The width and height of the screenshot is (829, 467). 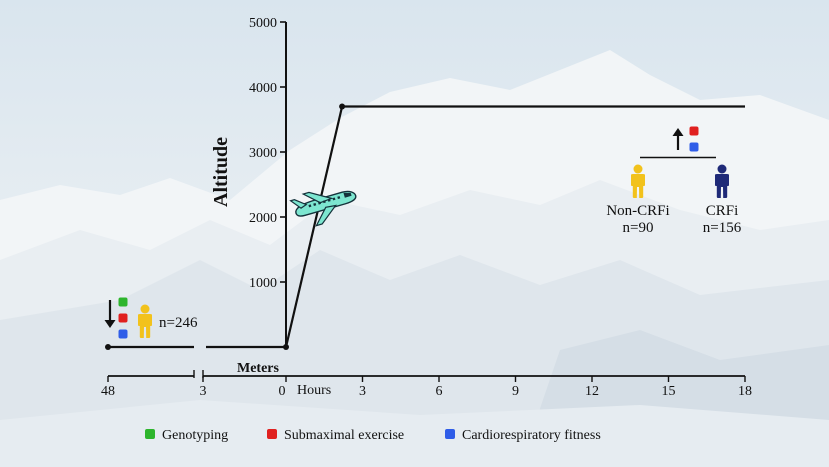 I want to click on legend-label-genotyping: Genotyping, so click(x=195, y=435).